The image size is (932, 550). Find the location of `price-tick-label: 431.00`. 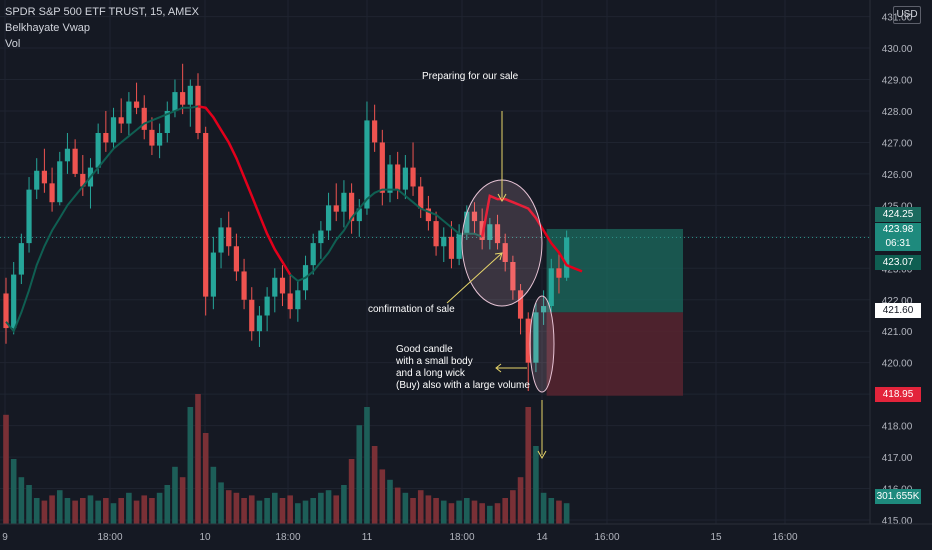

price-tick-label: 431.00 is located at coordinates (897, 18).